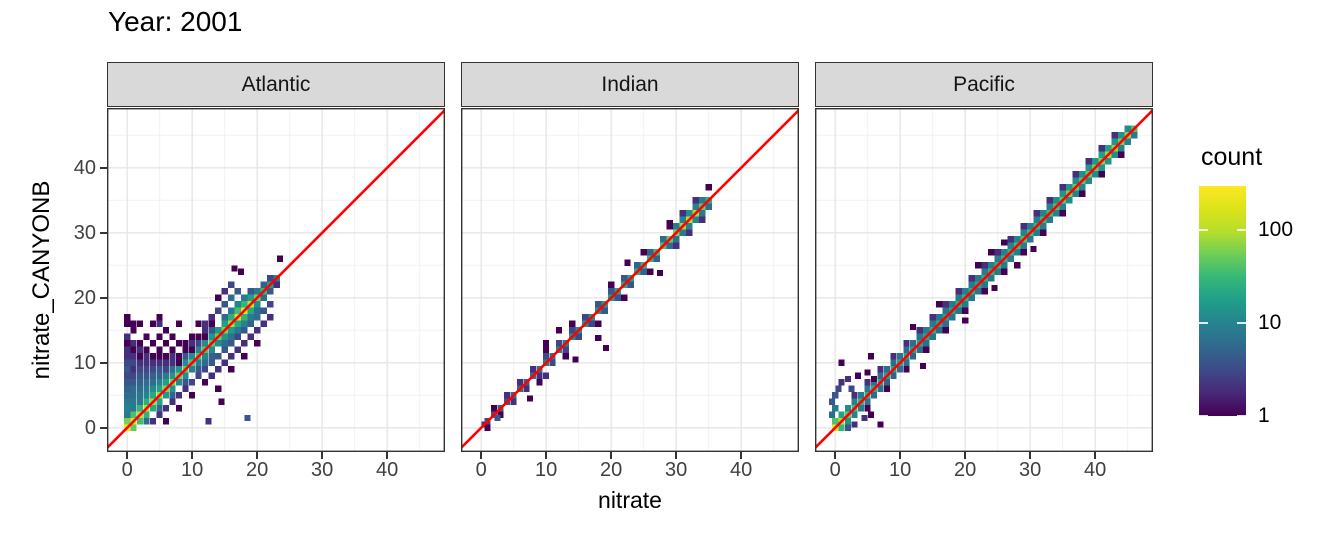 Image resolution: width=1344 pixels, height=537 pixels. Describe the element at coordinates (84, 232) in the screenshot. I see `y-tick-label: 30` at that location.